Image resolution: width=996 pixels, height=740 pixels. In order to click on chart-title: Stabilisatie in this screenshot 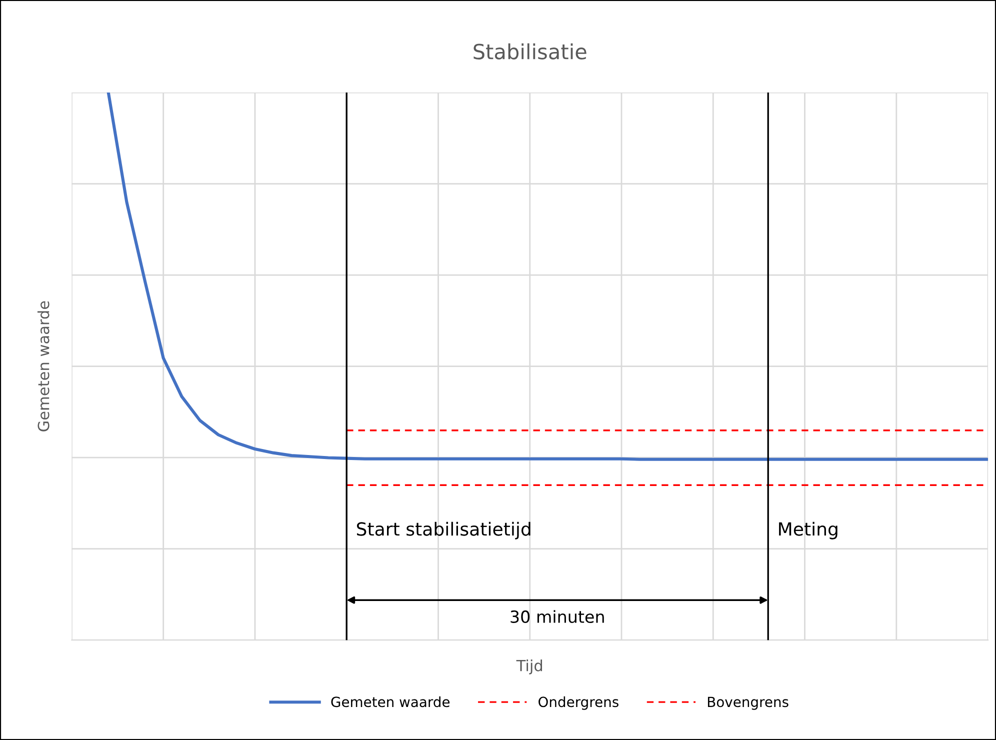, I will do `click(530, 51)`.